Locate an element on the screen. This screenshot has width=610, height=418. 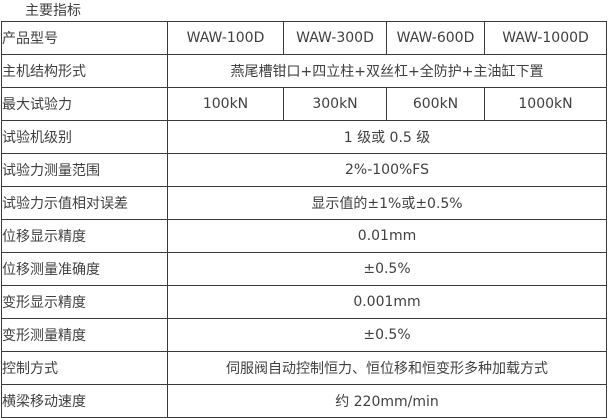
table-row-displacement-resolution: 位移显示精度 0.01mm is located at coordinates (304, 236).